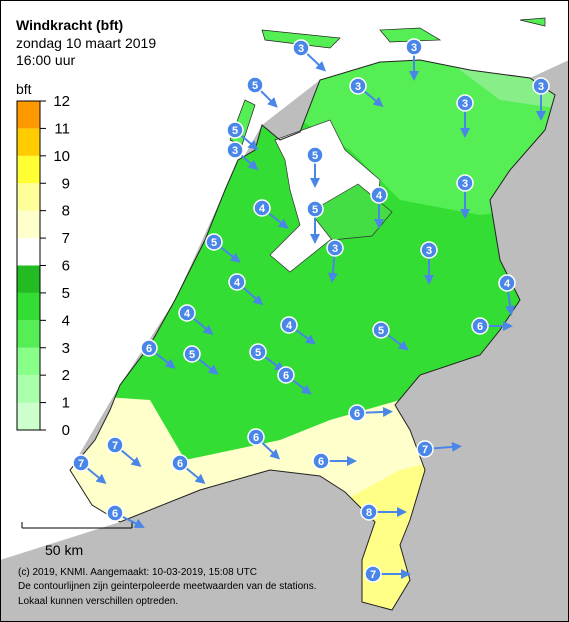 This screenshot has height=622, width=569. Describe the element at coordinates (24, 89) in the screenshot. I see `legend-unit: bft` at that location.